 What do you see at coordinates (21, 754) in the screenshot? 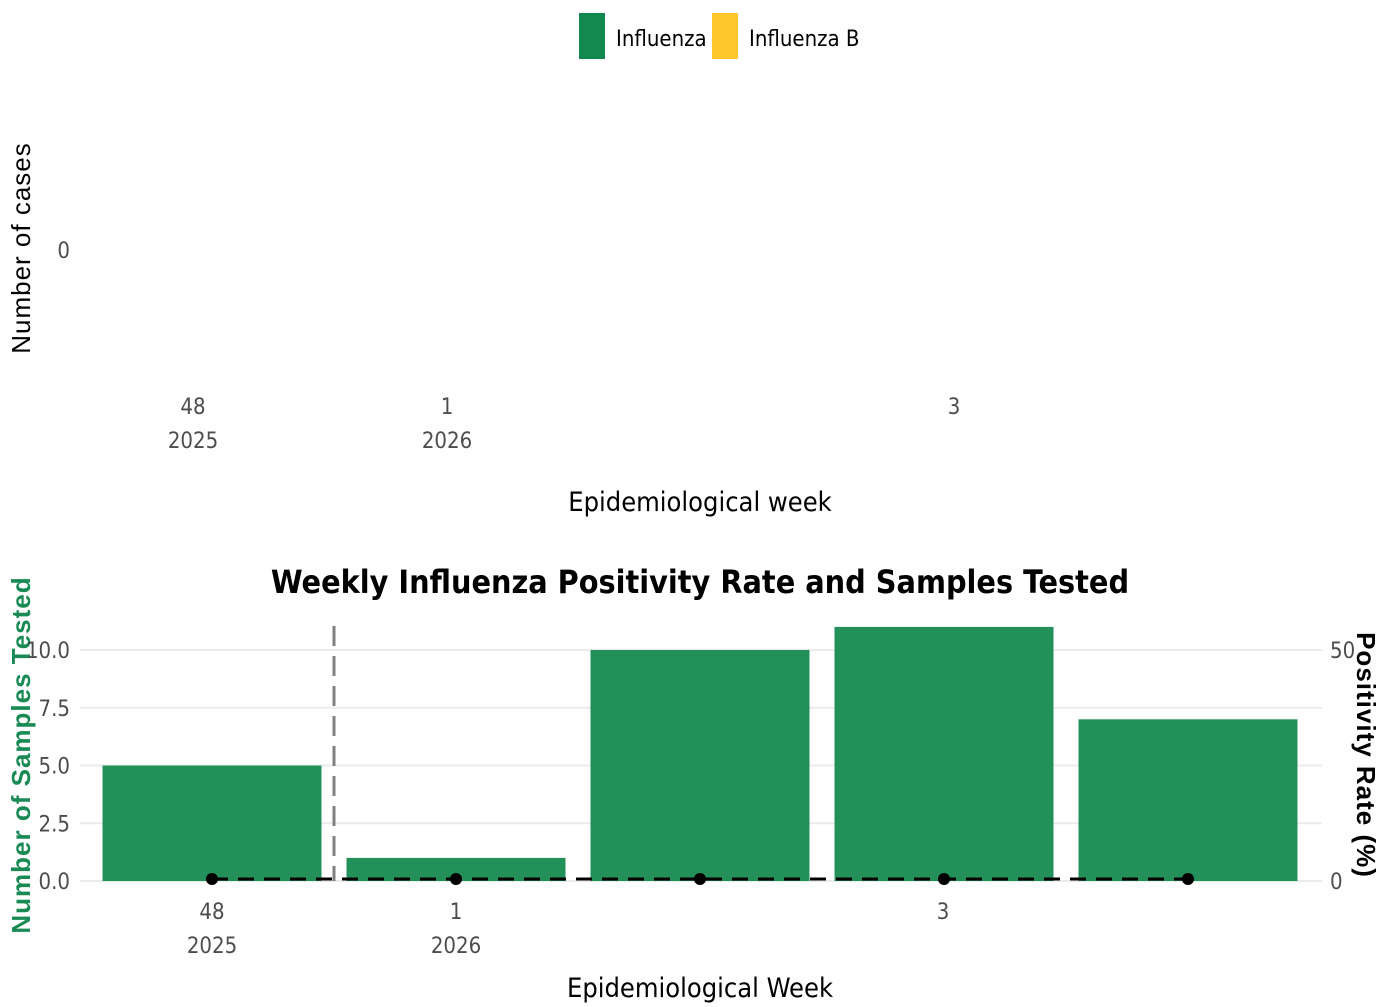
I see `samples-y-axis-title: Number of Samples Tested` at bounding box center [21, 754].